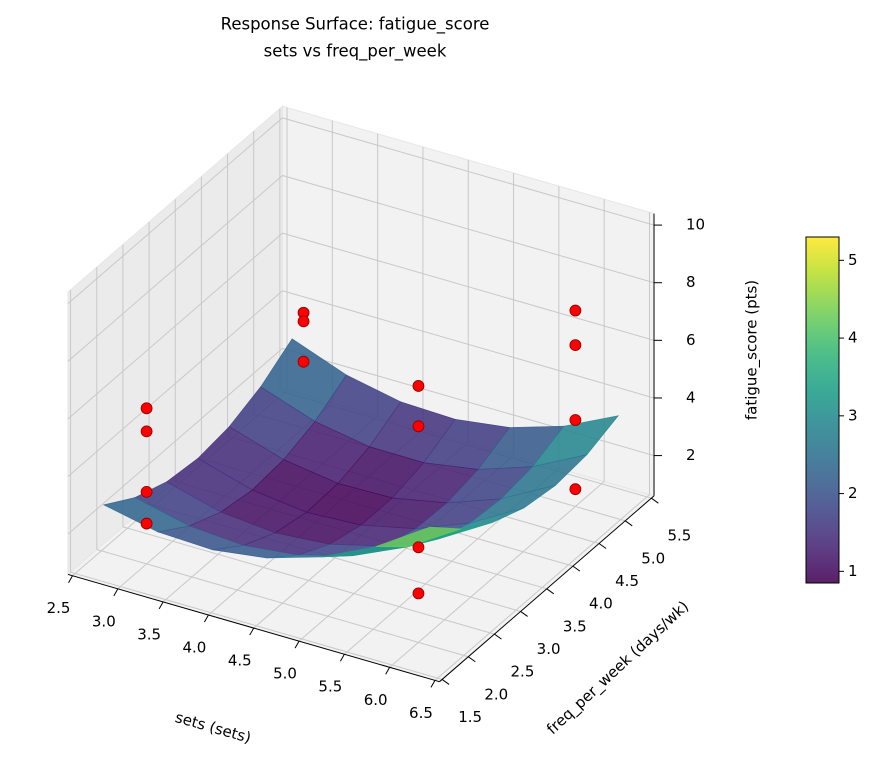 The height and width of the screenshot is (775, 882). What do you see at coordinates (355, 25) in the screenshot?
I see `chart-title: Response Surface: fatigue_score` at bounding box center [355, 25].